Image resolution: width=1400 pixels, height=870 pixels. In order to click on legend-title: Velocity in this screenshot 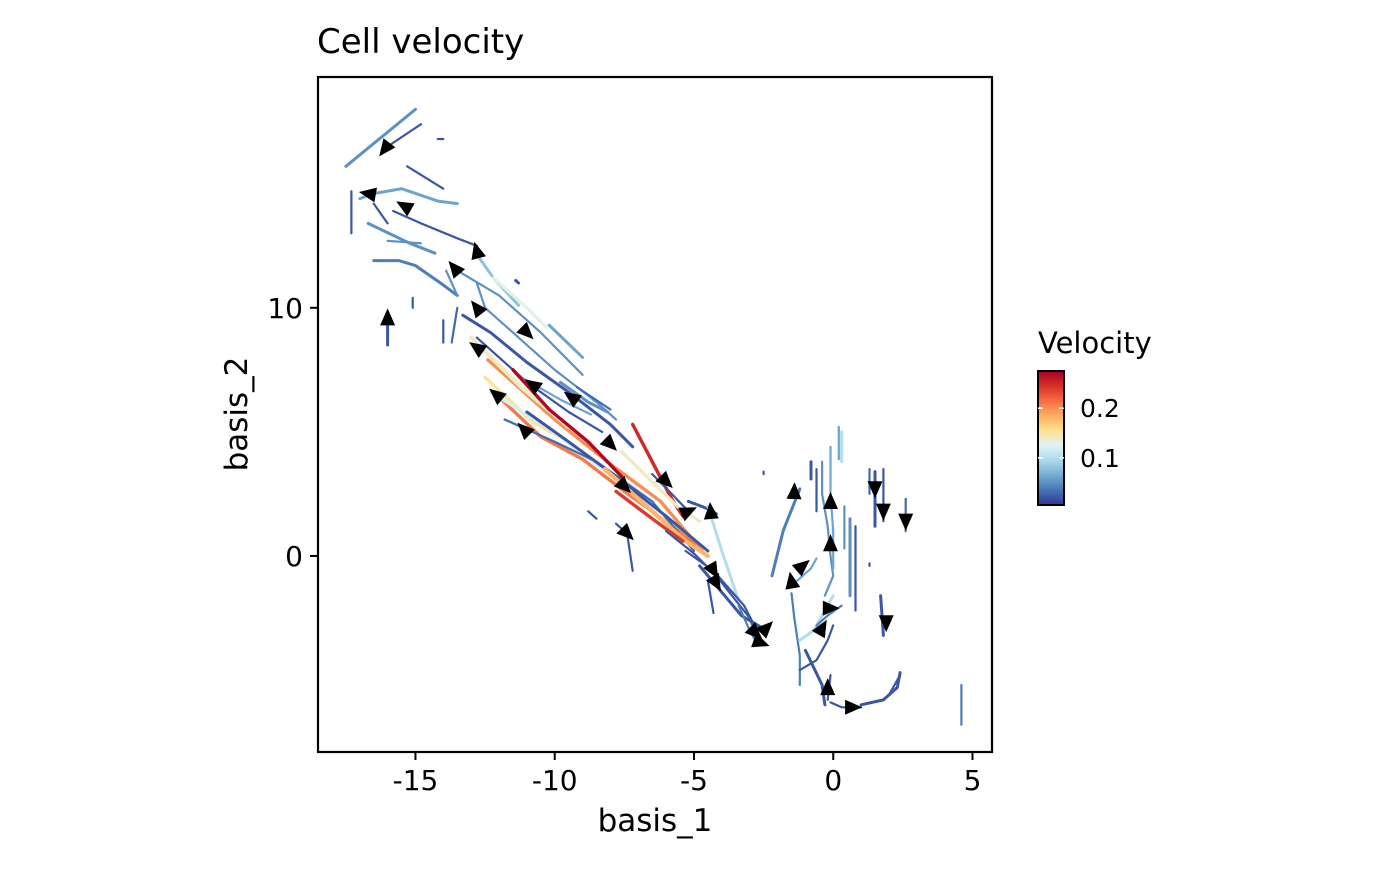, I will do `click(1095, 343)`.